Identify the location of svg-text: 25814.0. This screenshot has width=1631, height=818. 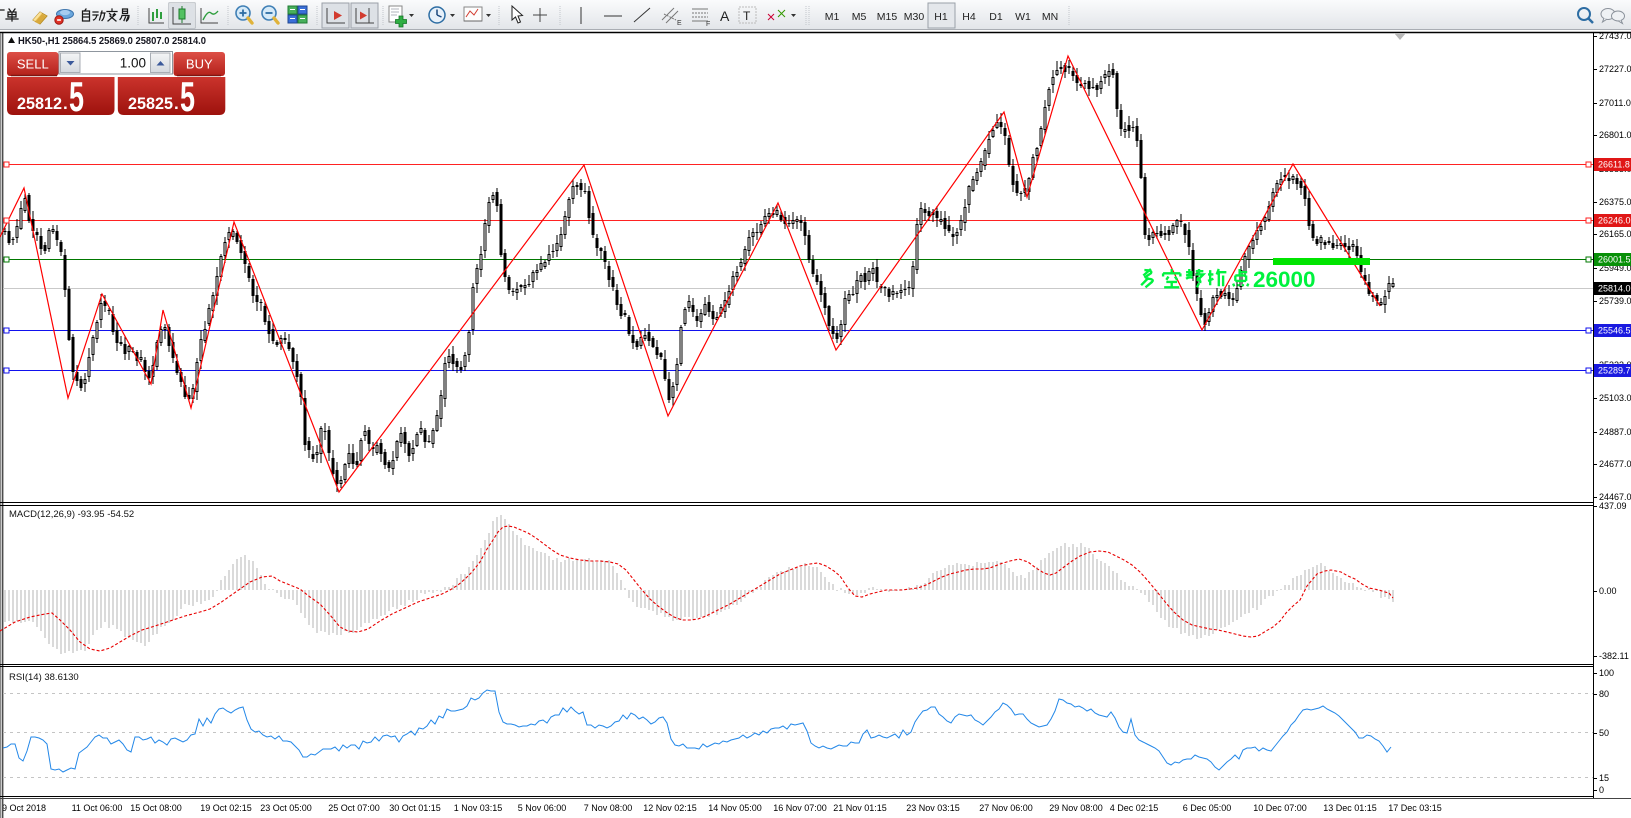
(1614, 289).